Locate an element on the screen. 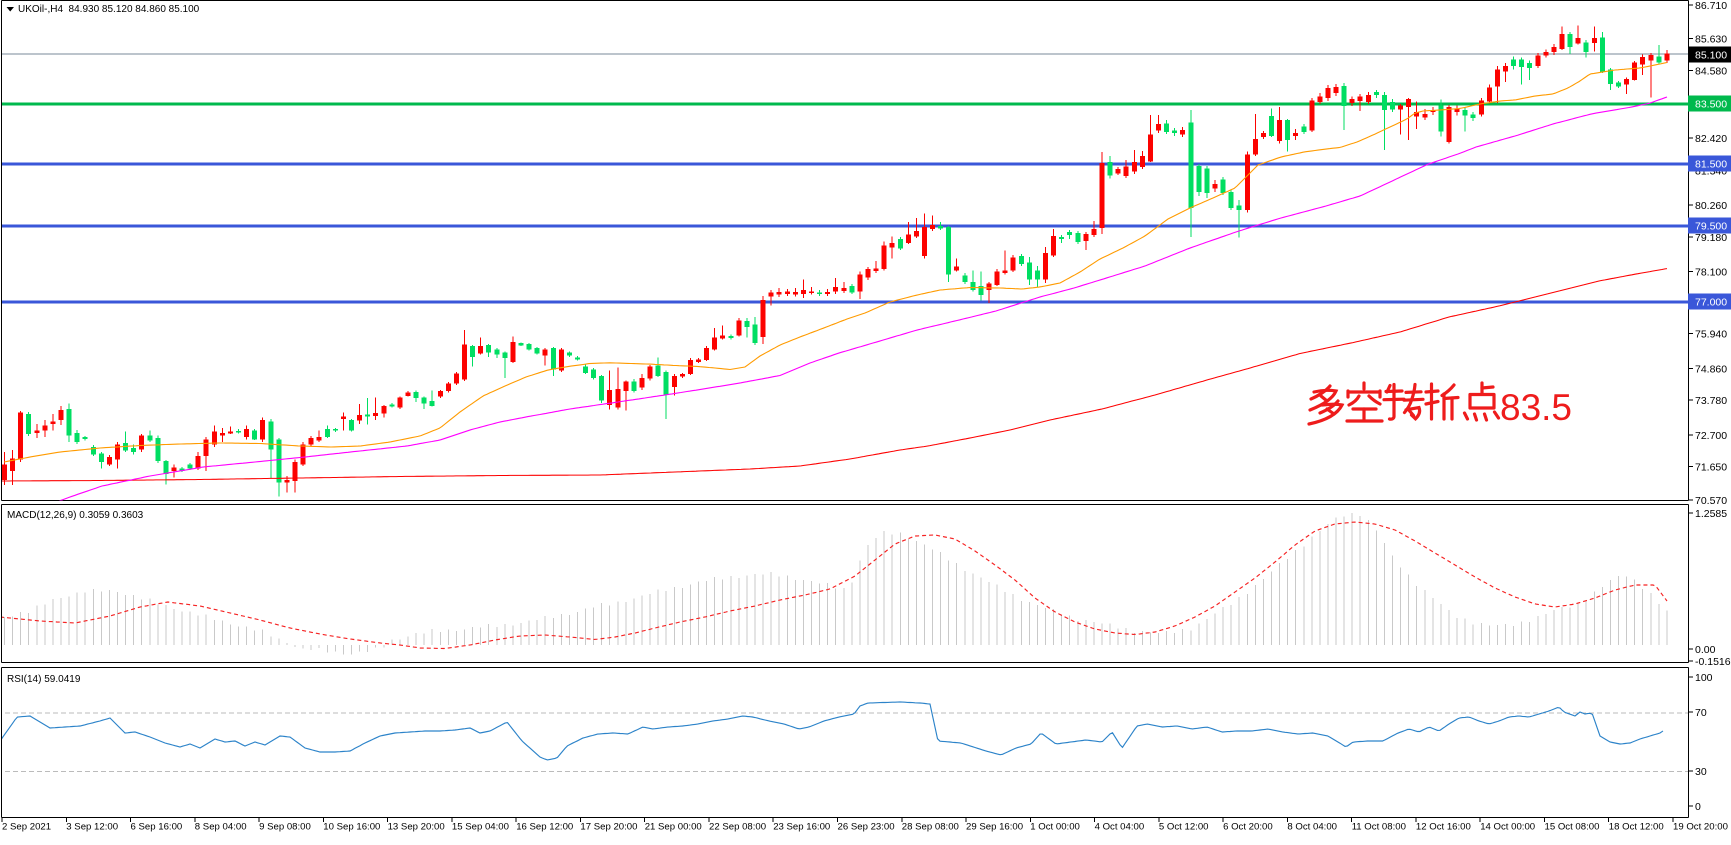  svg-text: 30 is located at coordinates (1701, 772).